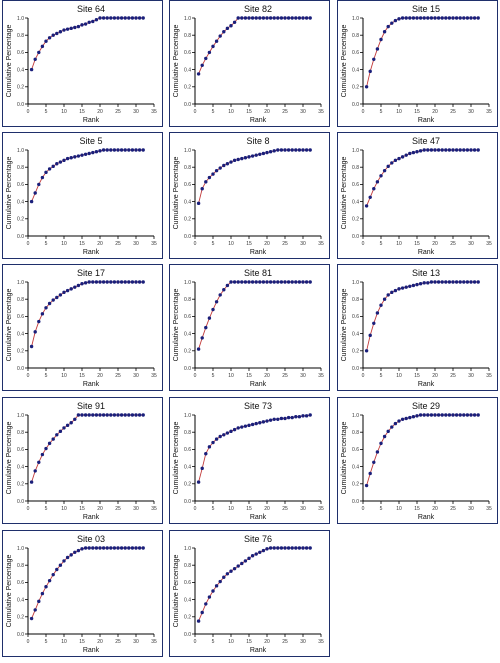 The height and width of the screenshot is (663, 500). What do you see at coordinates (426, 406) in the screenshot?
I see `chart-title: Site 29` at bounding box center [426, 406].